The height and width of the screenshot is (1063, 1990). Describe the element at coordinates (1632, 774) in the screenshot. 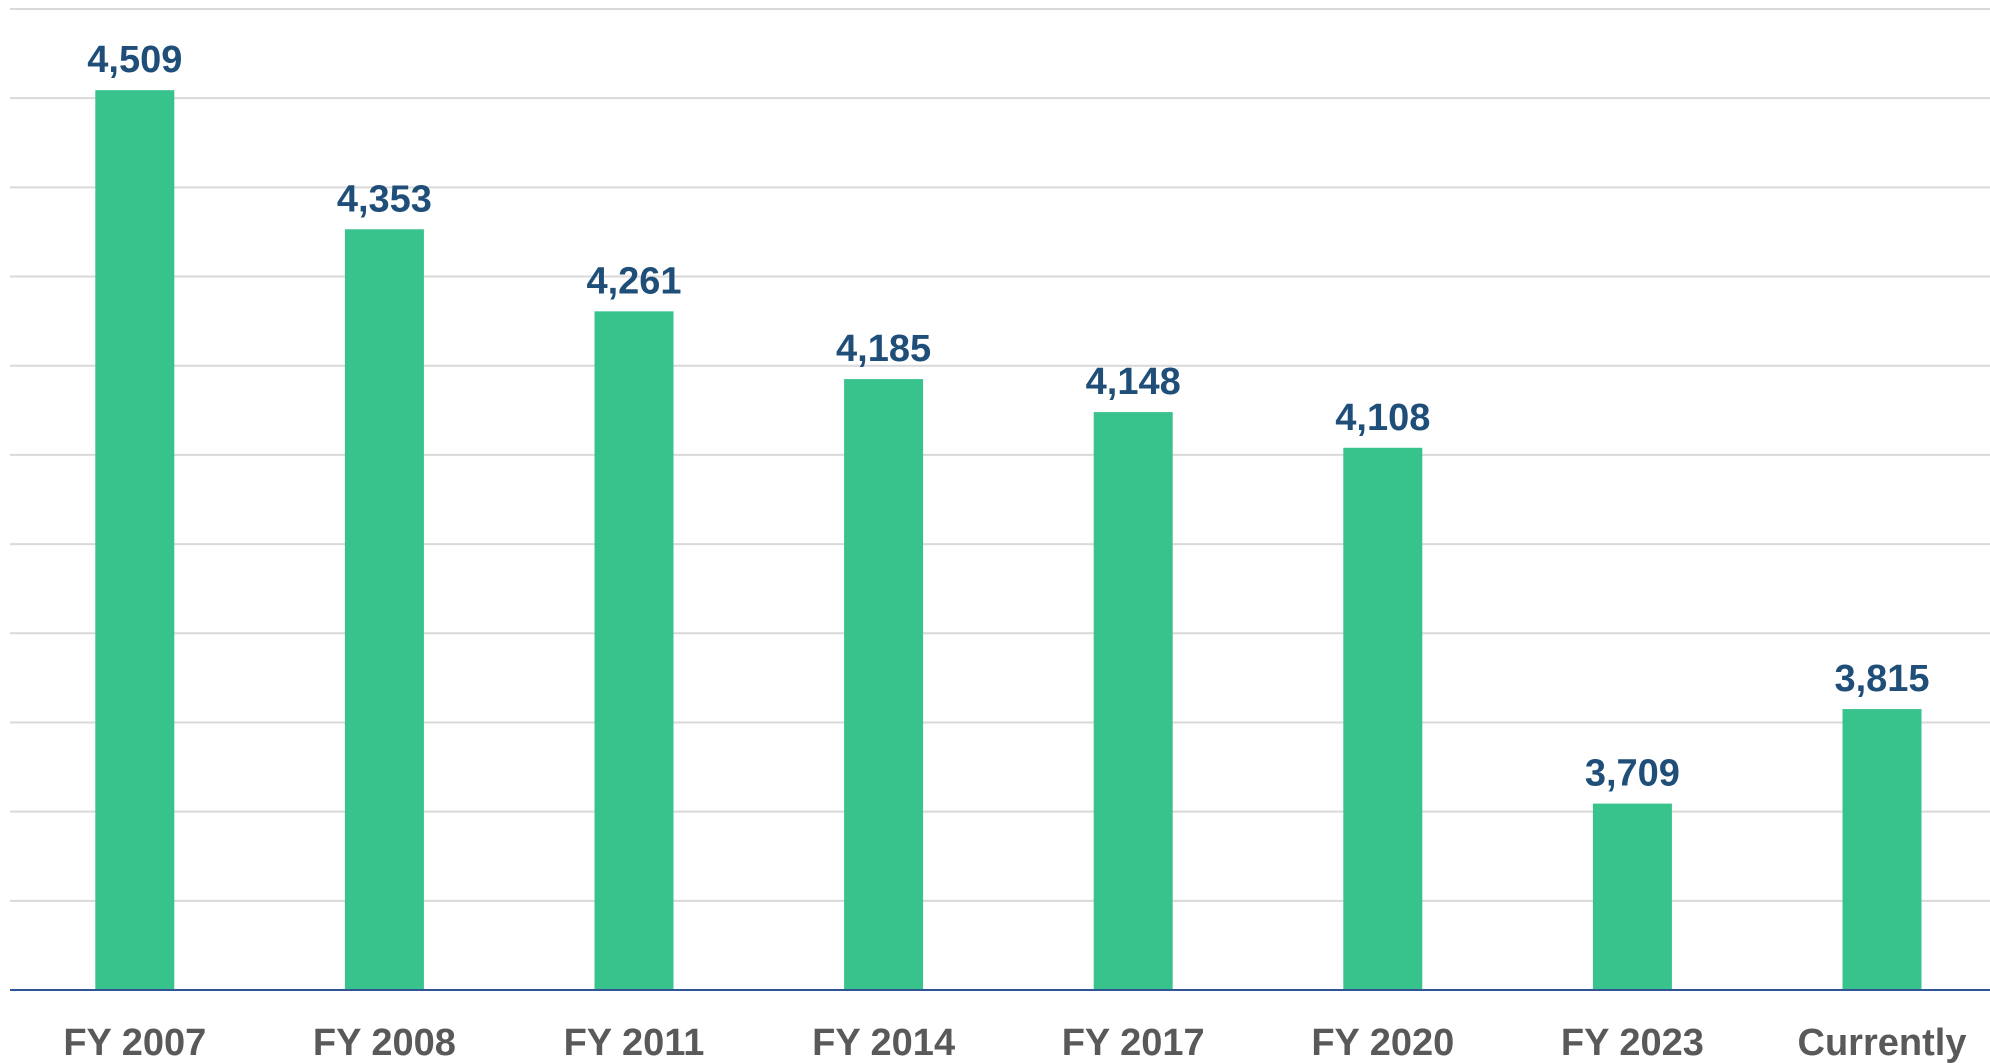

I see `value-label: 3,709` at that location.